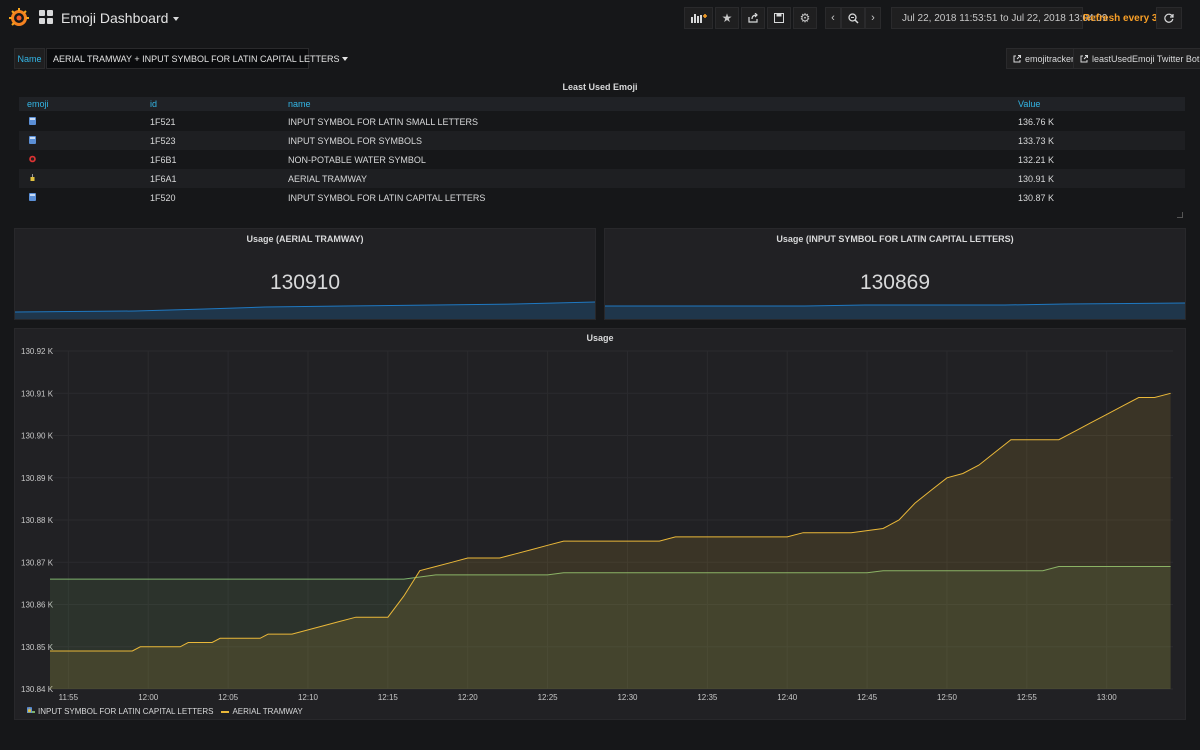 The height and width of the screenshot is (750, 1200). I want to click on stat-value: 130869, so click(895, 282).